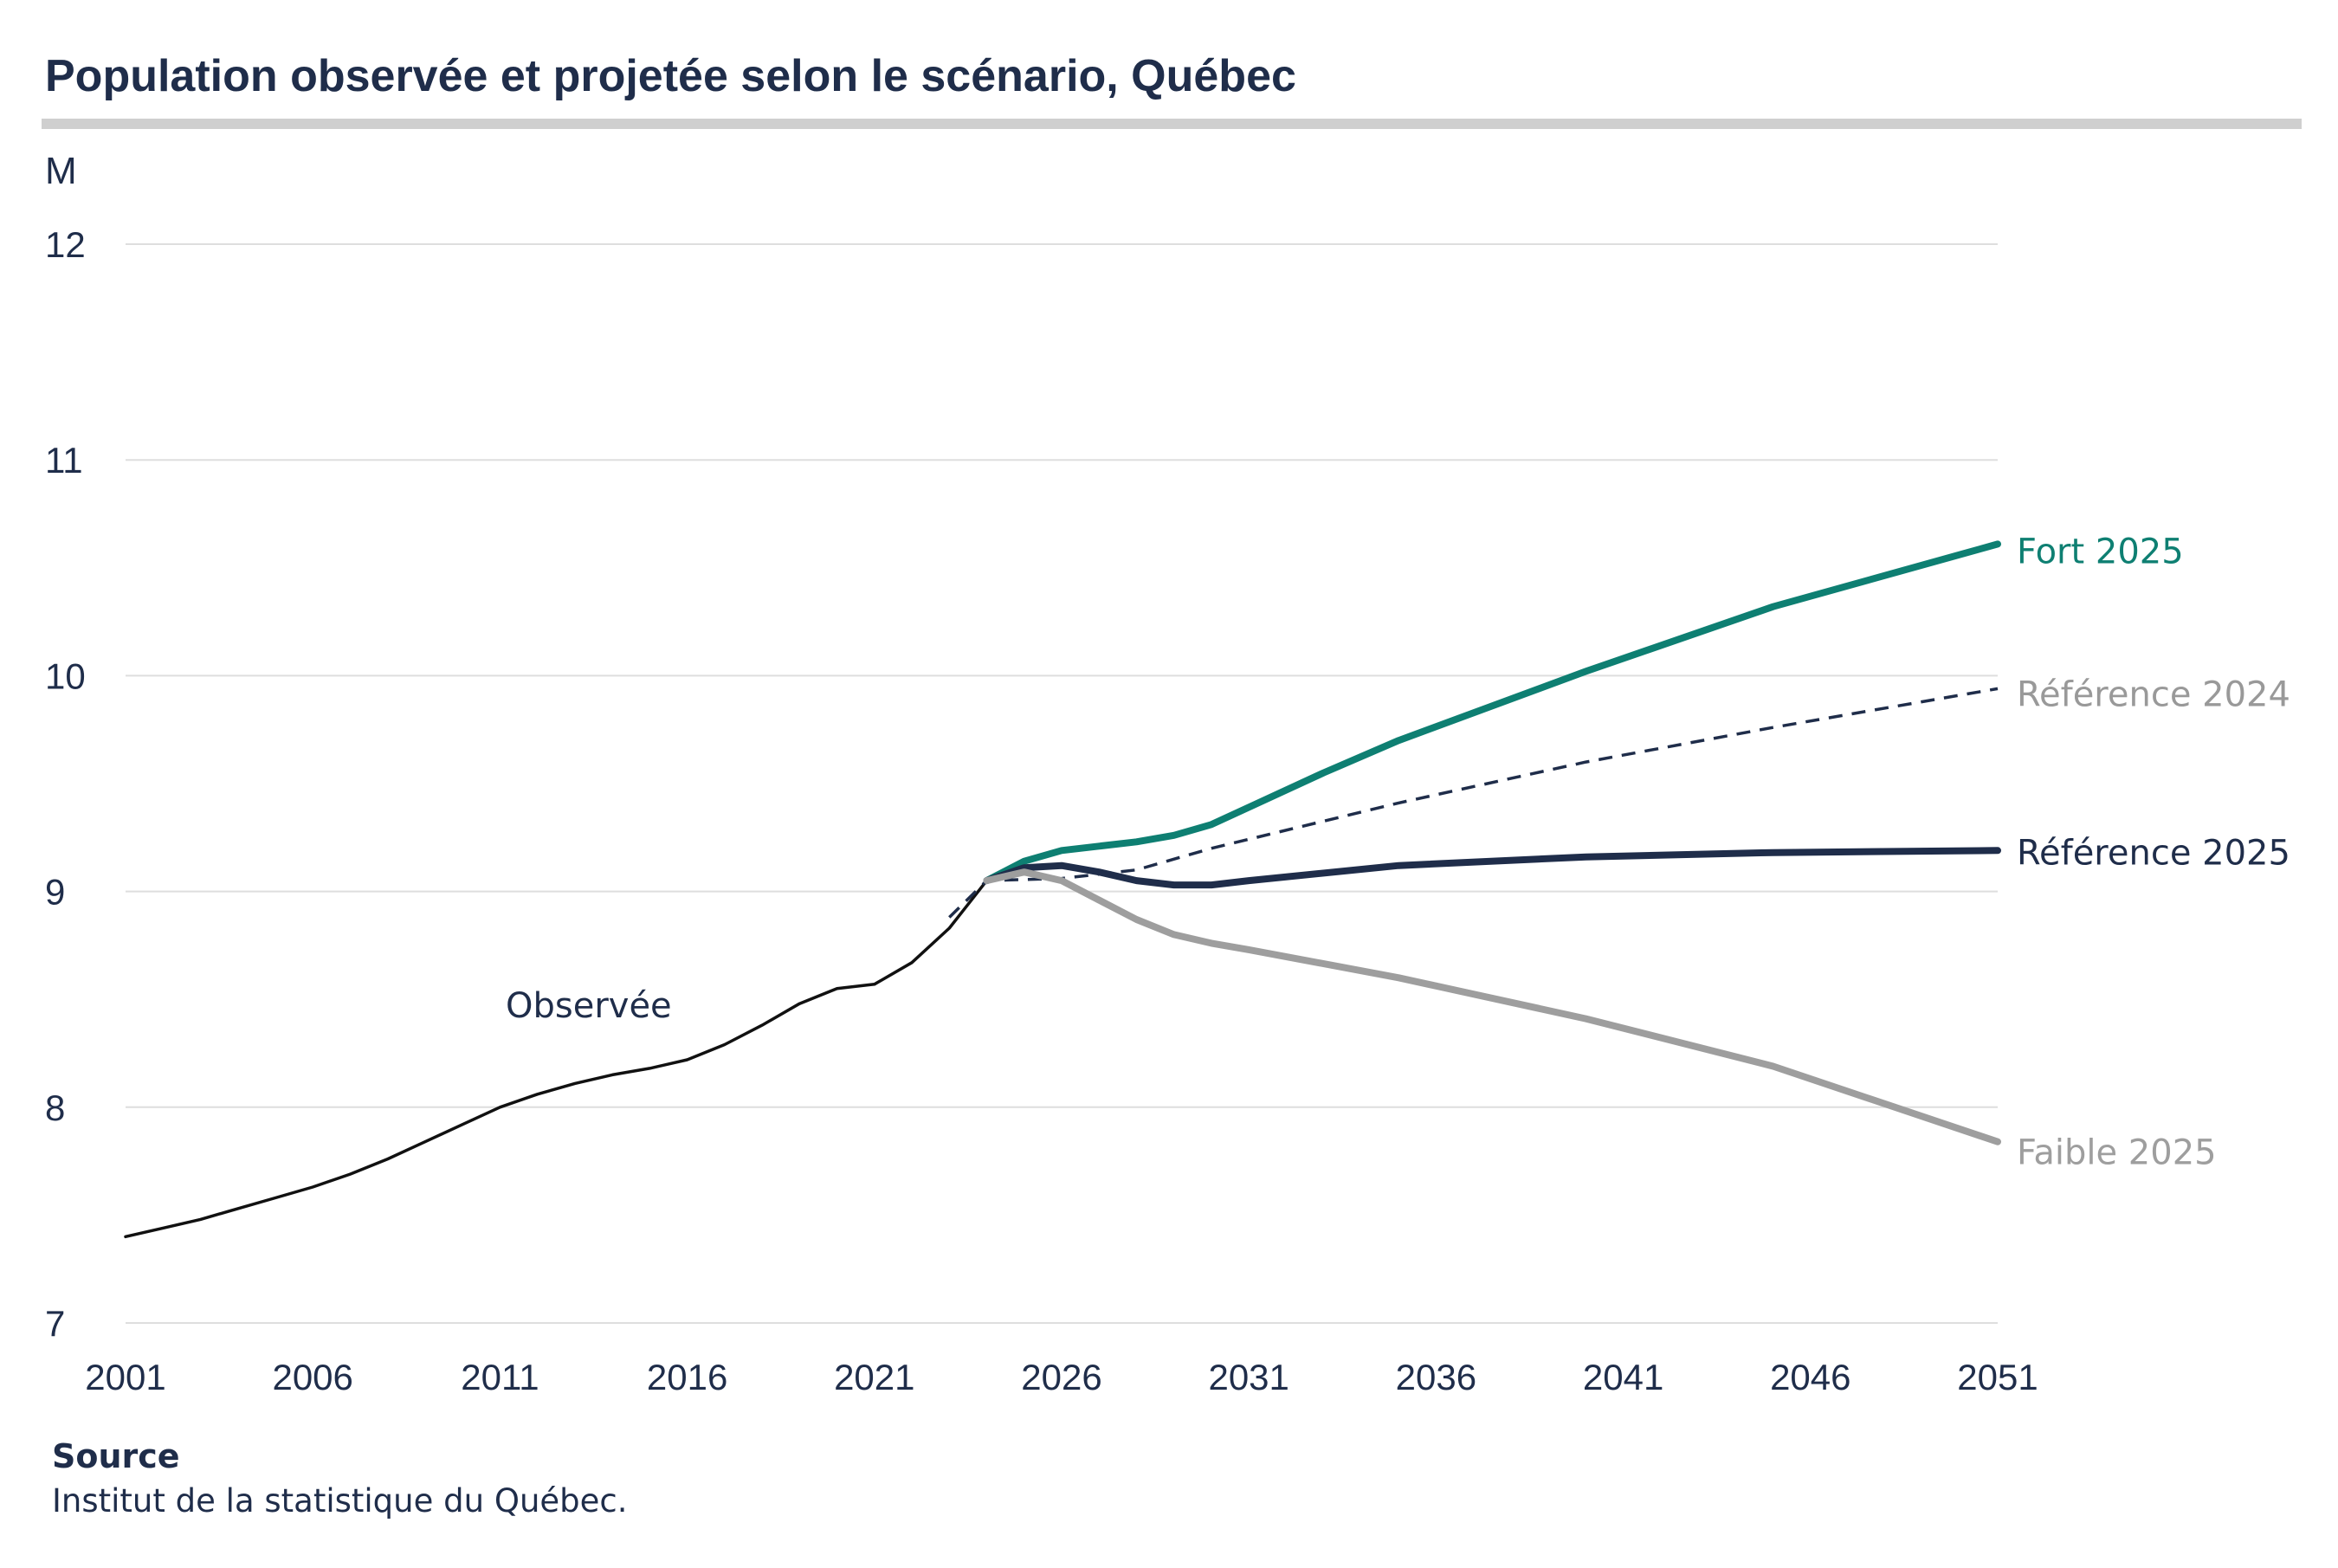  Describe the element at coordinates (65, 675) in the screenshot. I see `y-tick-label: 10` at that location.